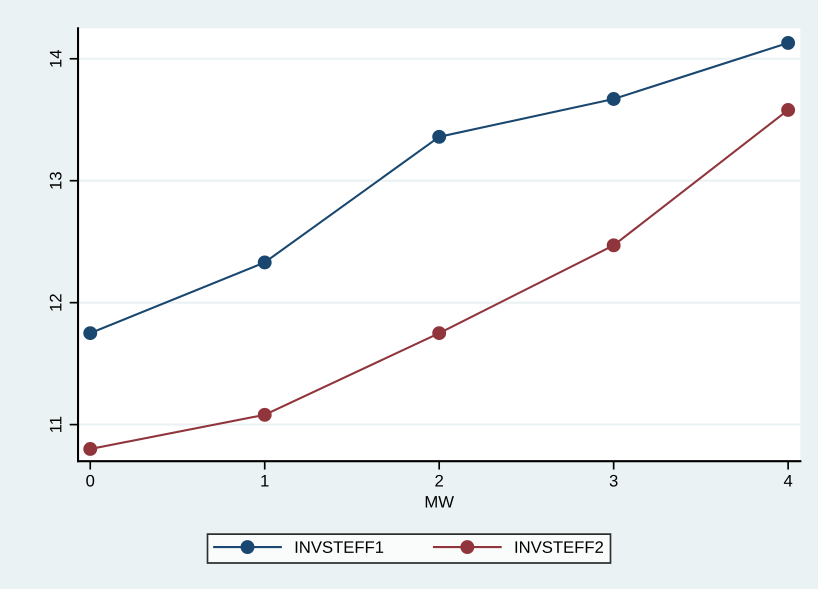 Image resolution: width=818 pixels, height=589 pixels. What do you see at coordinates (56, 302) in the screenshot?
I see `y-tick-label: 12` at bounding box center [56, 302].